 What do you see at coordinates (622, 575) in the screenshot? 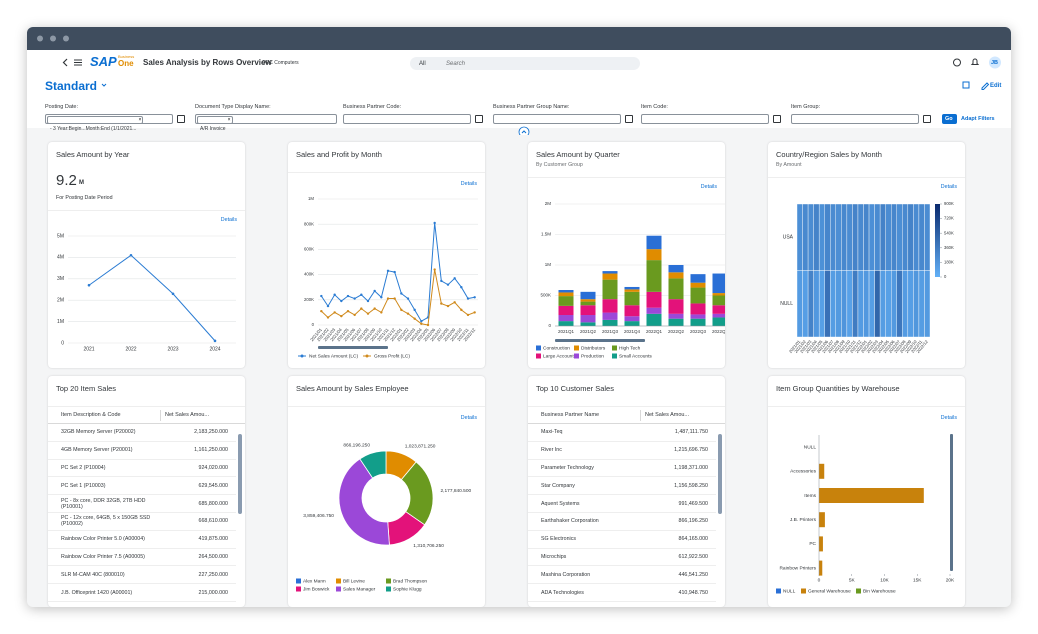
I see `table-row: Mashina Corporation 446,541.250` at bounding box center [622, 575].